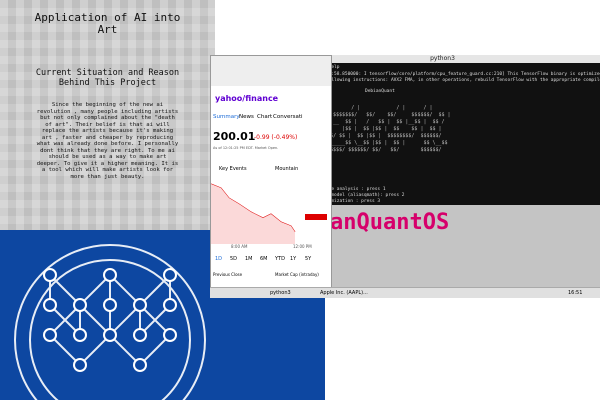 The width and height of the screenshot is (600, 400). What do you see at coordinates (334, 201) in the screenshot?
I see `terminal-option: -- for risk optimization : press 3` at bounding box center [334, 201].